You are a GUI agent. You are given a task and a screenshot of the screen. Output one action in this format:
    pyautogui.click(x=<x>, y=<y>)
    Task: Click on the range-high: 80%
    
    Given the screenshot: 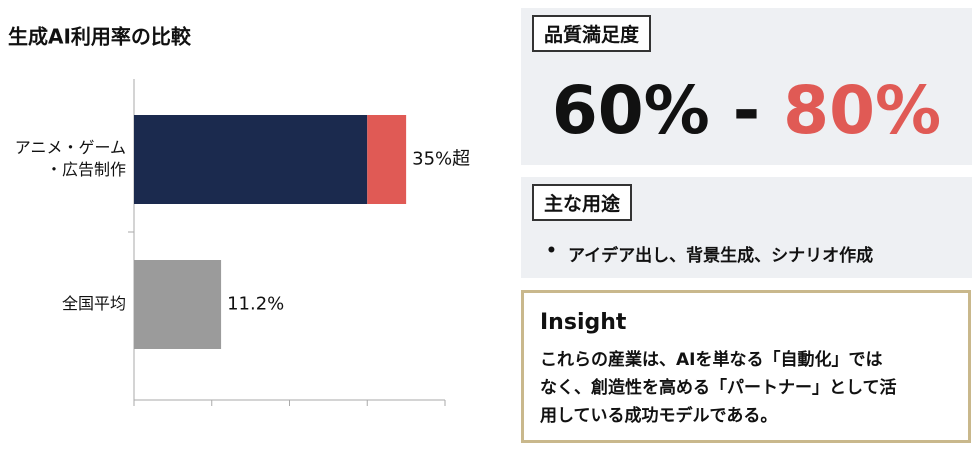 What is the action you would take?
    pyautogui.click(x=862, y=110)
    